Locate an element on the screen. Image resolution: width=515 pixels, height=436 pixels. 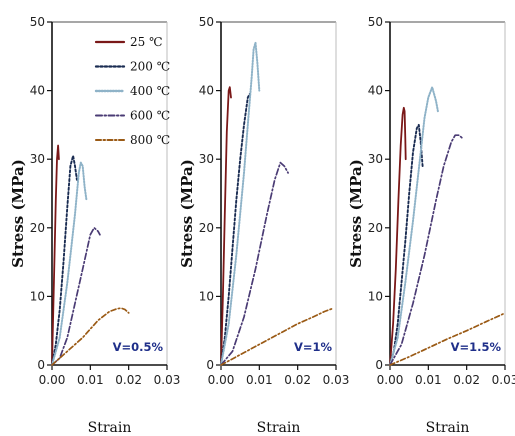
legend-label-2: 200 ℃ is located at coordinates (150, 67).